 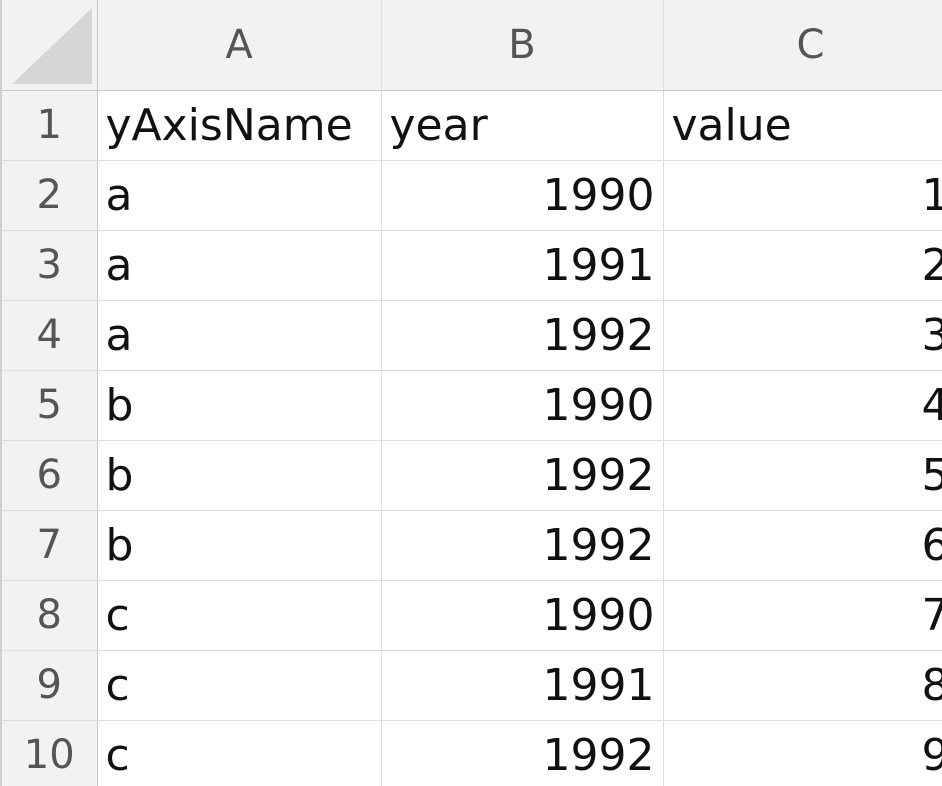 What do you see at coordinates (50, 335) in the screenshot?
I see `row-header: 4` at bounding box center [50, 335].